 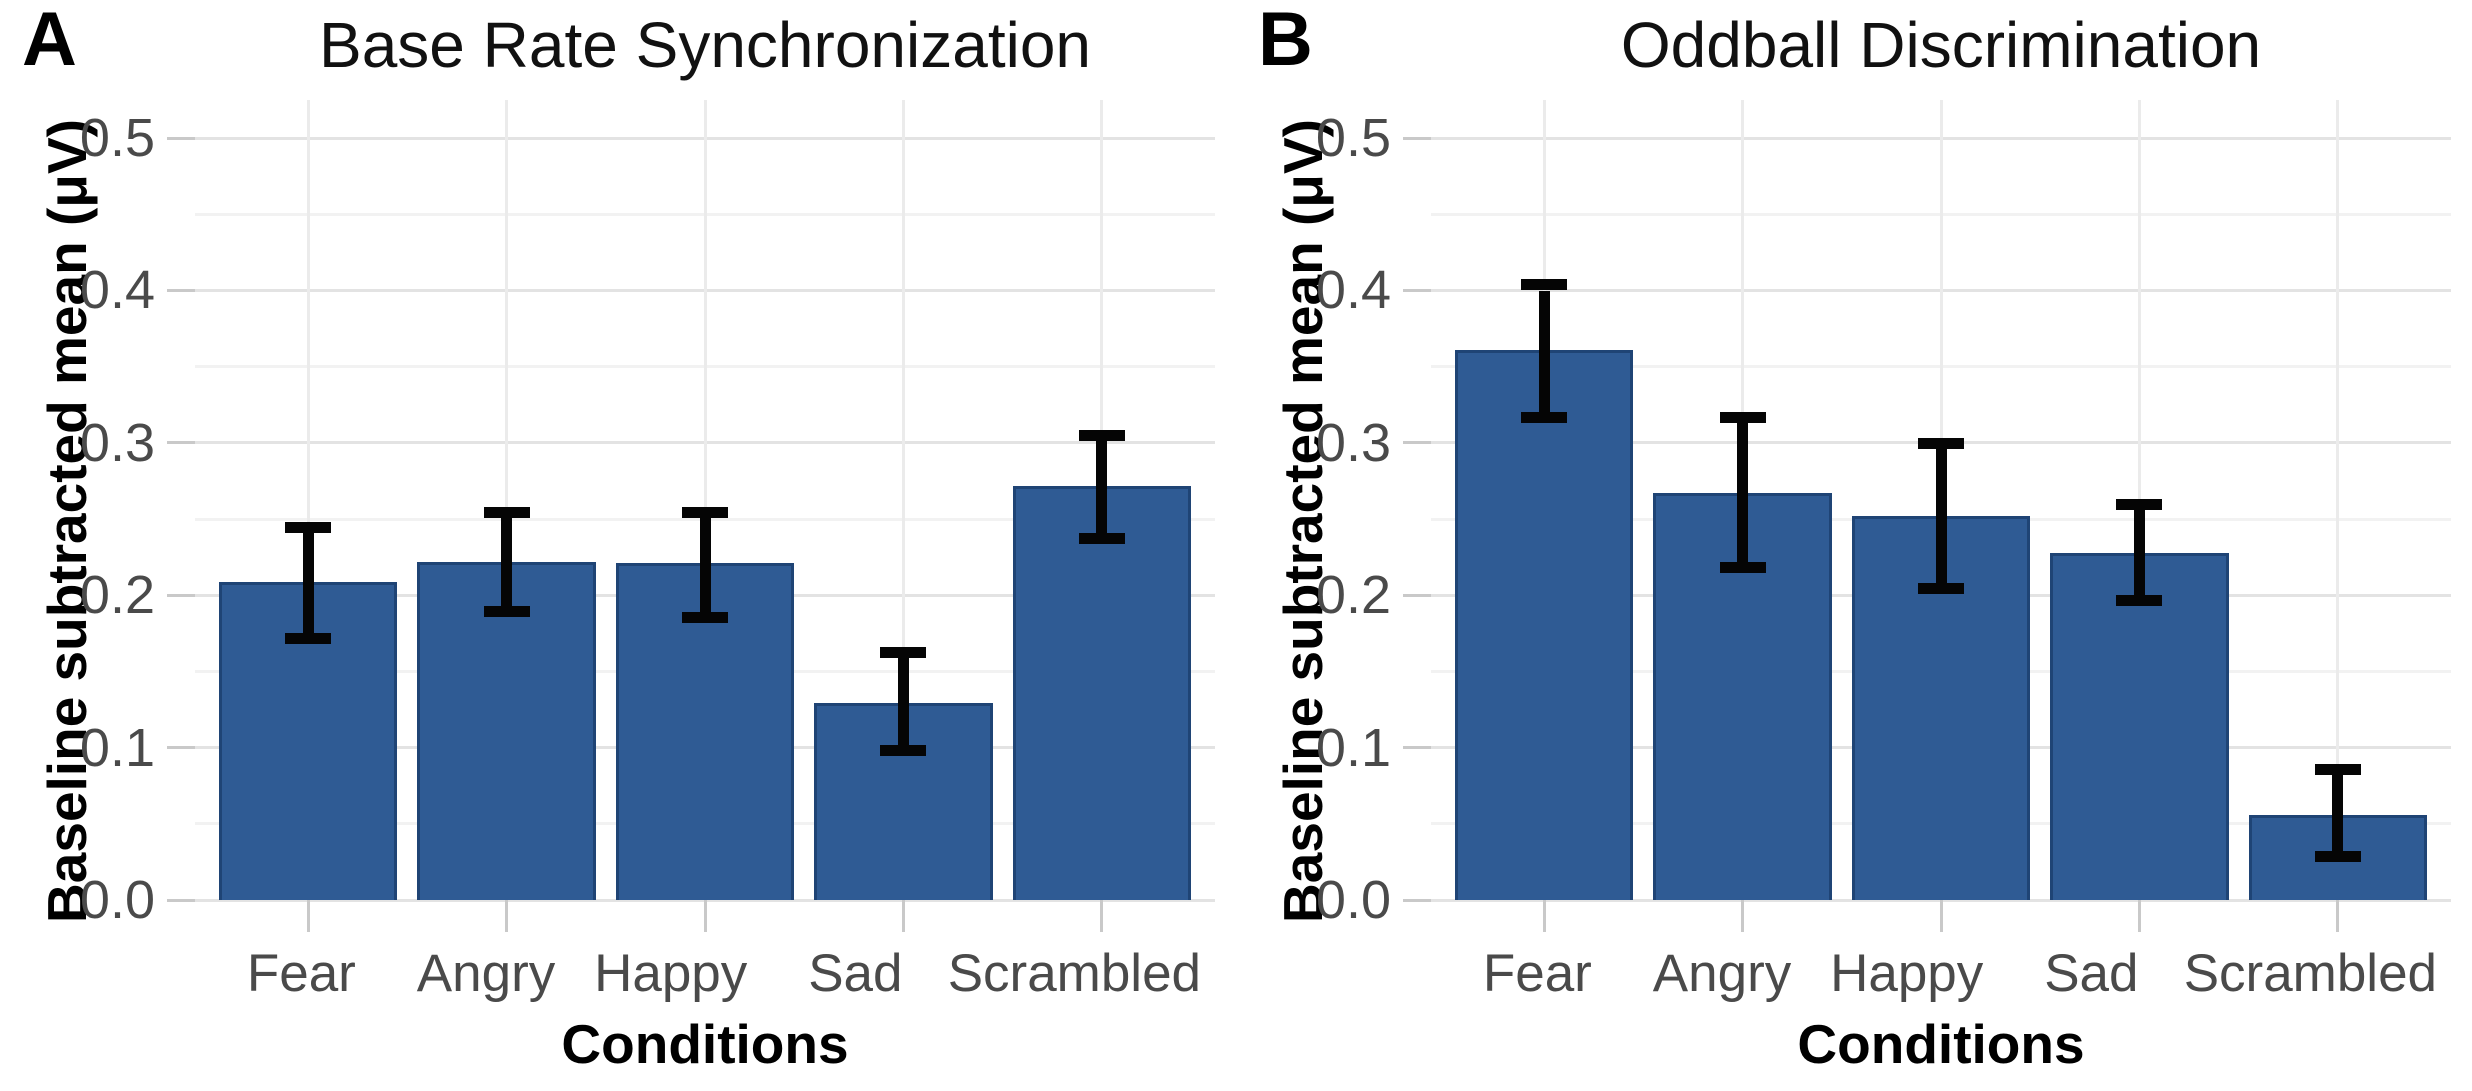 I want to click on y-tick-marks-b, so click(x=1417, y=501).